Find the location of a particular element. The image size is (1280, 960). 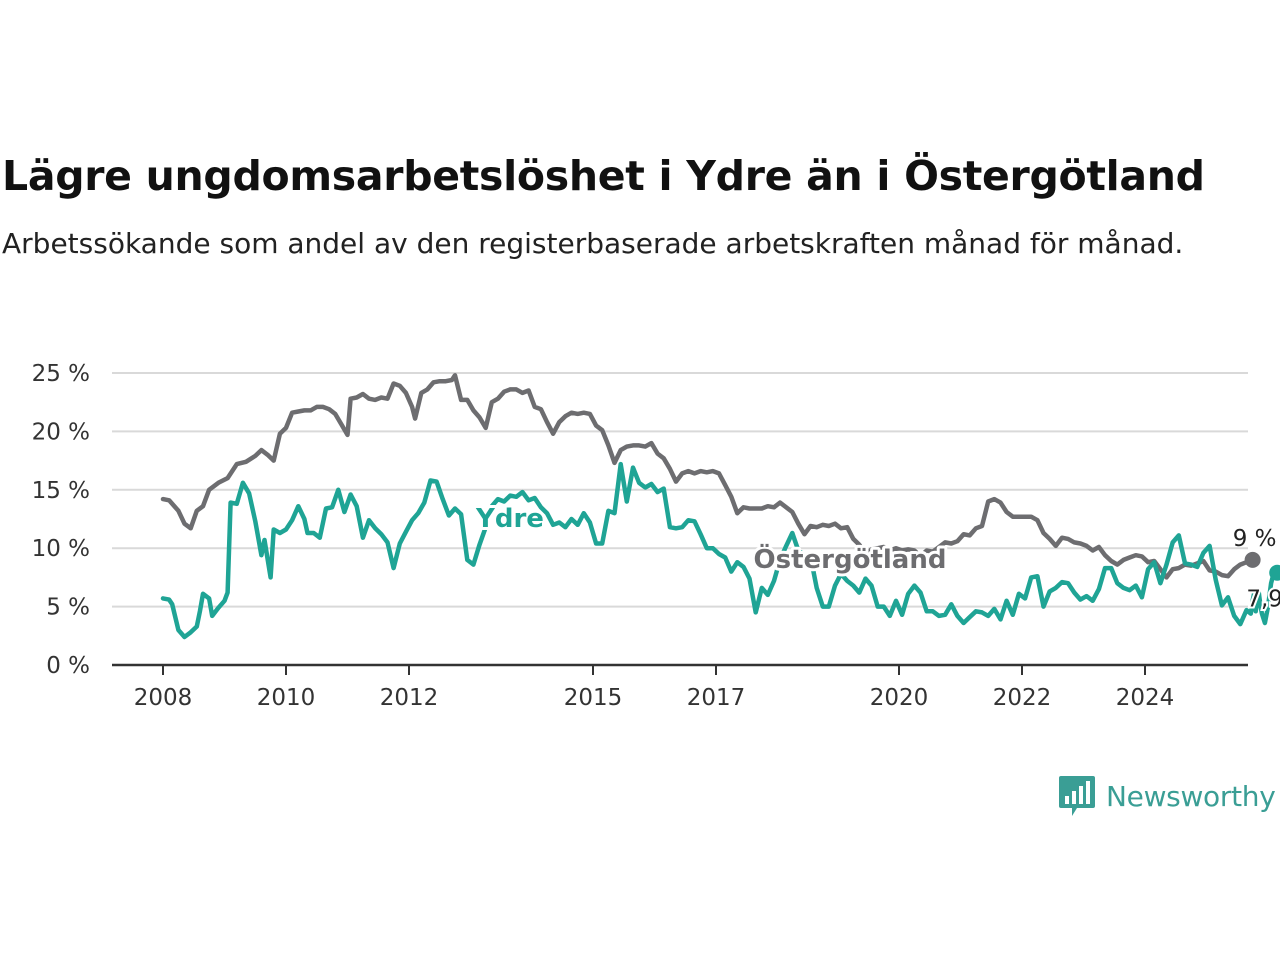

x-tick-label: 2015 is located at coordinates (593, 698).